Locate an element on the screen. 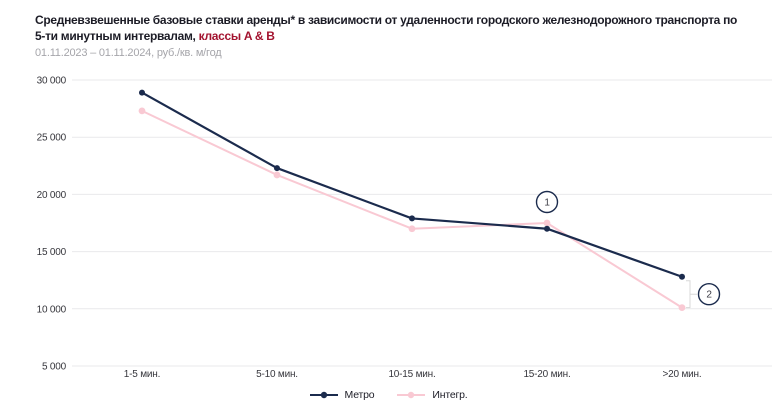  y-axis-tick-label: 15 000 is located at coordinates (52, 252).